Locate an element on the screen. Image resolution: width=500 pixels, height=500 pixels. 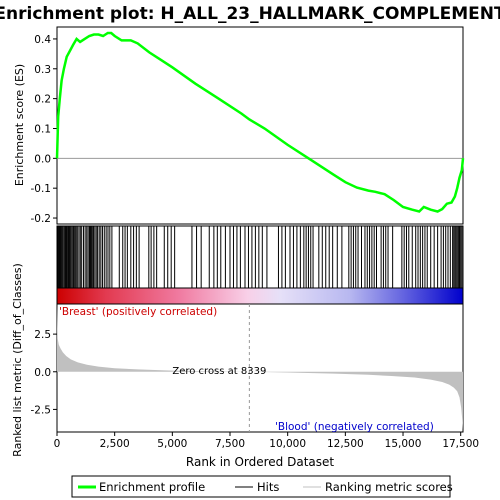
metric-x-tick-label: 0 is located at coordinates (57, 444).